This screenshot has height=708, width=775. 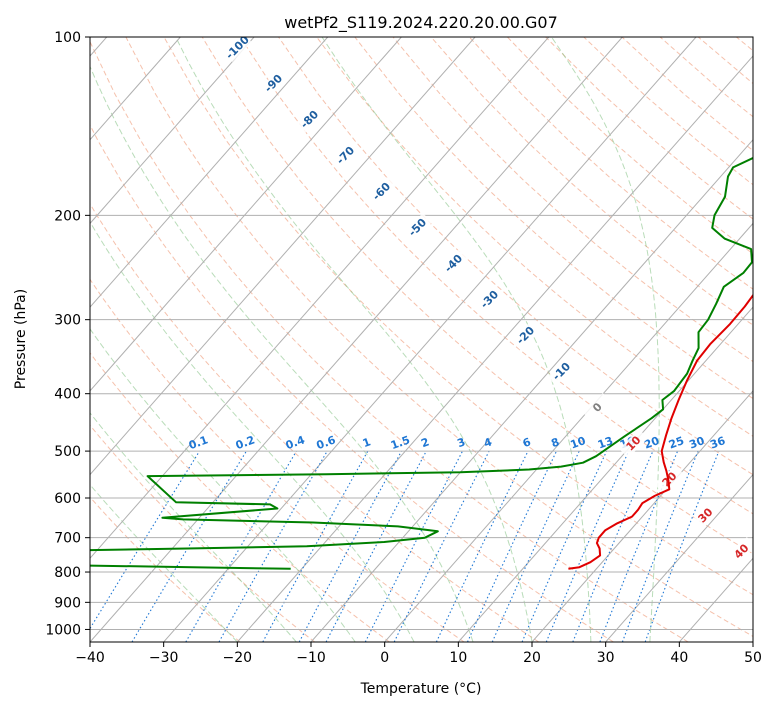 I want to click on y-tick-label: 100, so click(x=67, y=38).